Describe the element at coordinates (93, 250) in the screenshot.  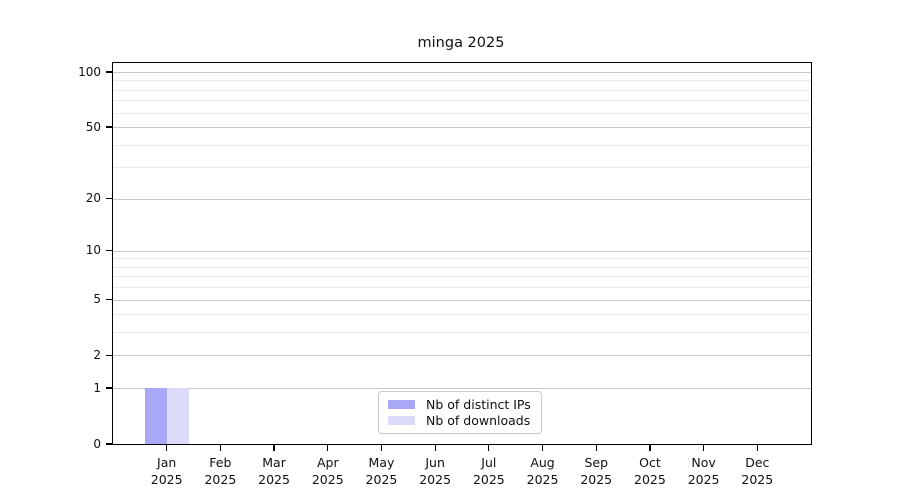
I see `y-tick-label: 10` at that location.